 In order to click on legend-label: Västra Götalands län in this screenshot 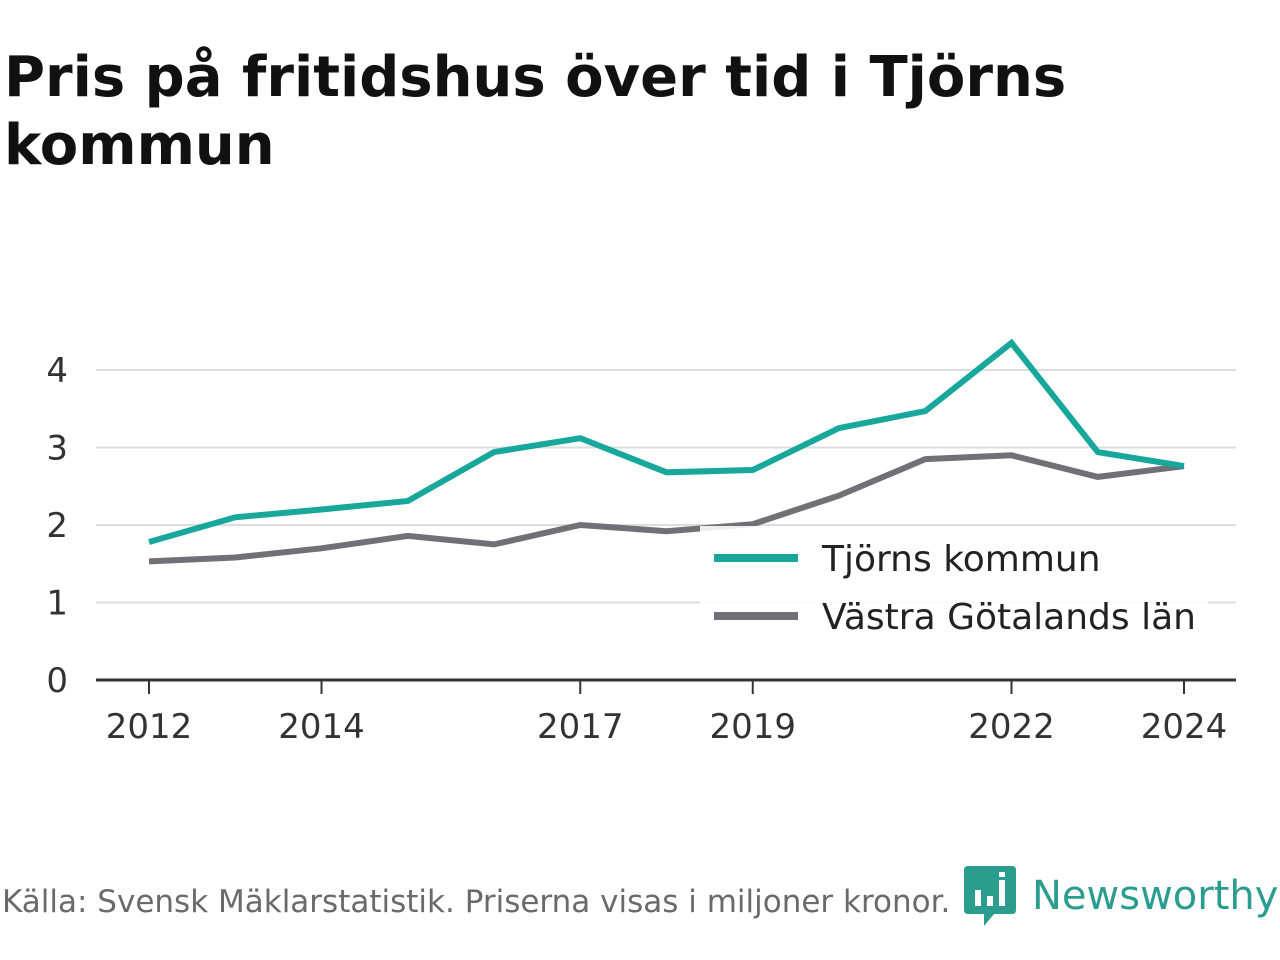, I will do `click(1009, 617)`.